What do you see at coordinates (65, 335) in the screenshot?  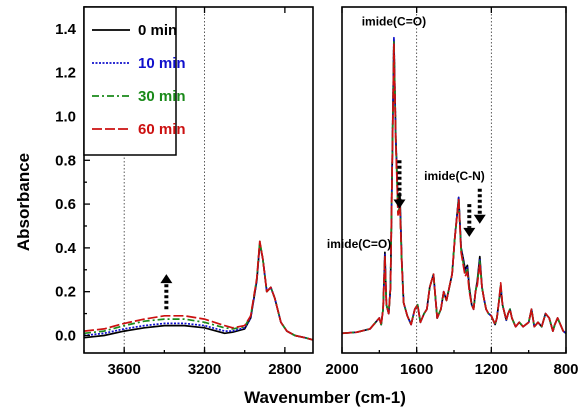 I see `y-tick-label: 0.0` at bounding box center [65, 335].